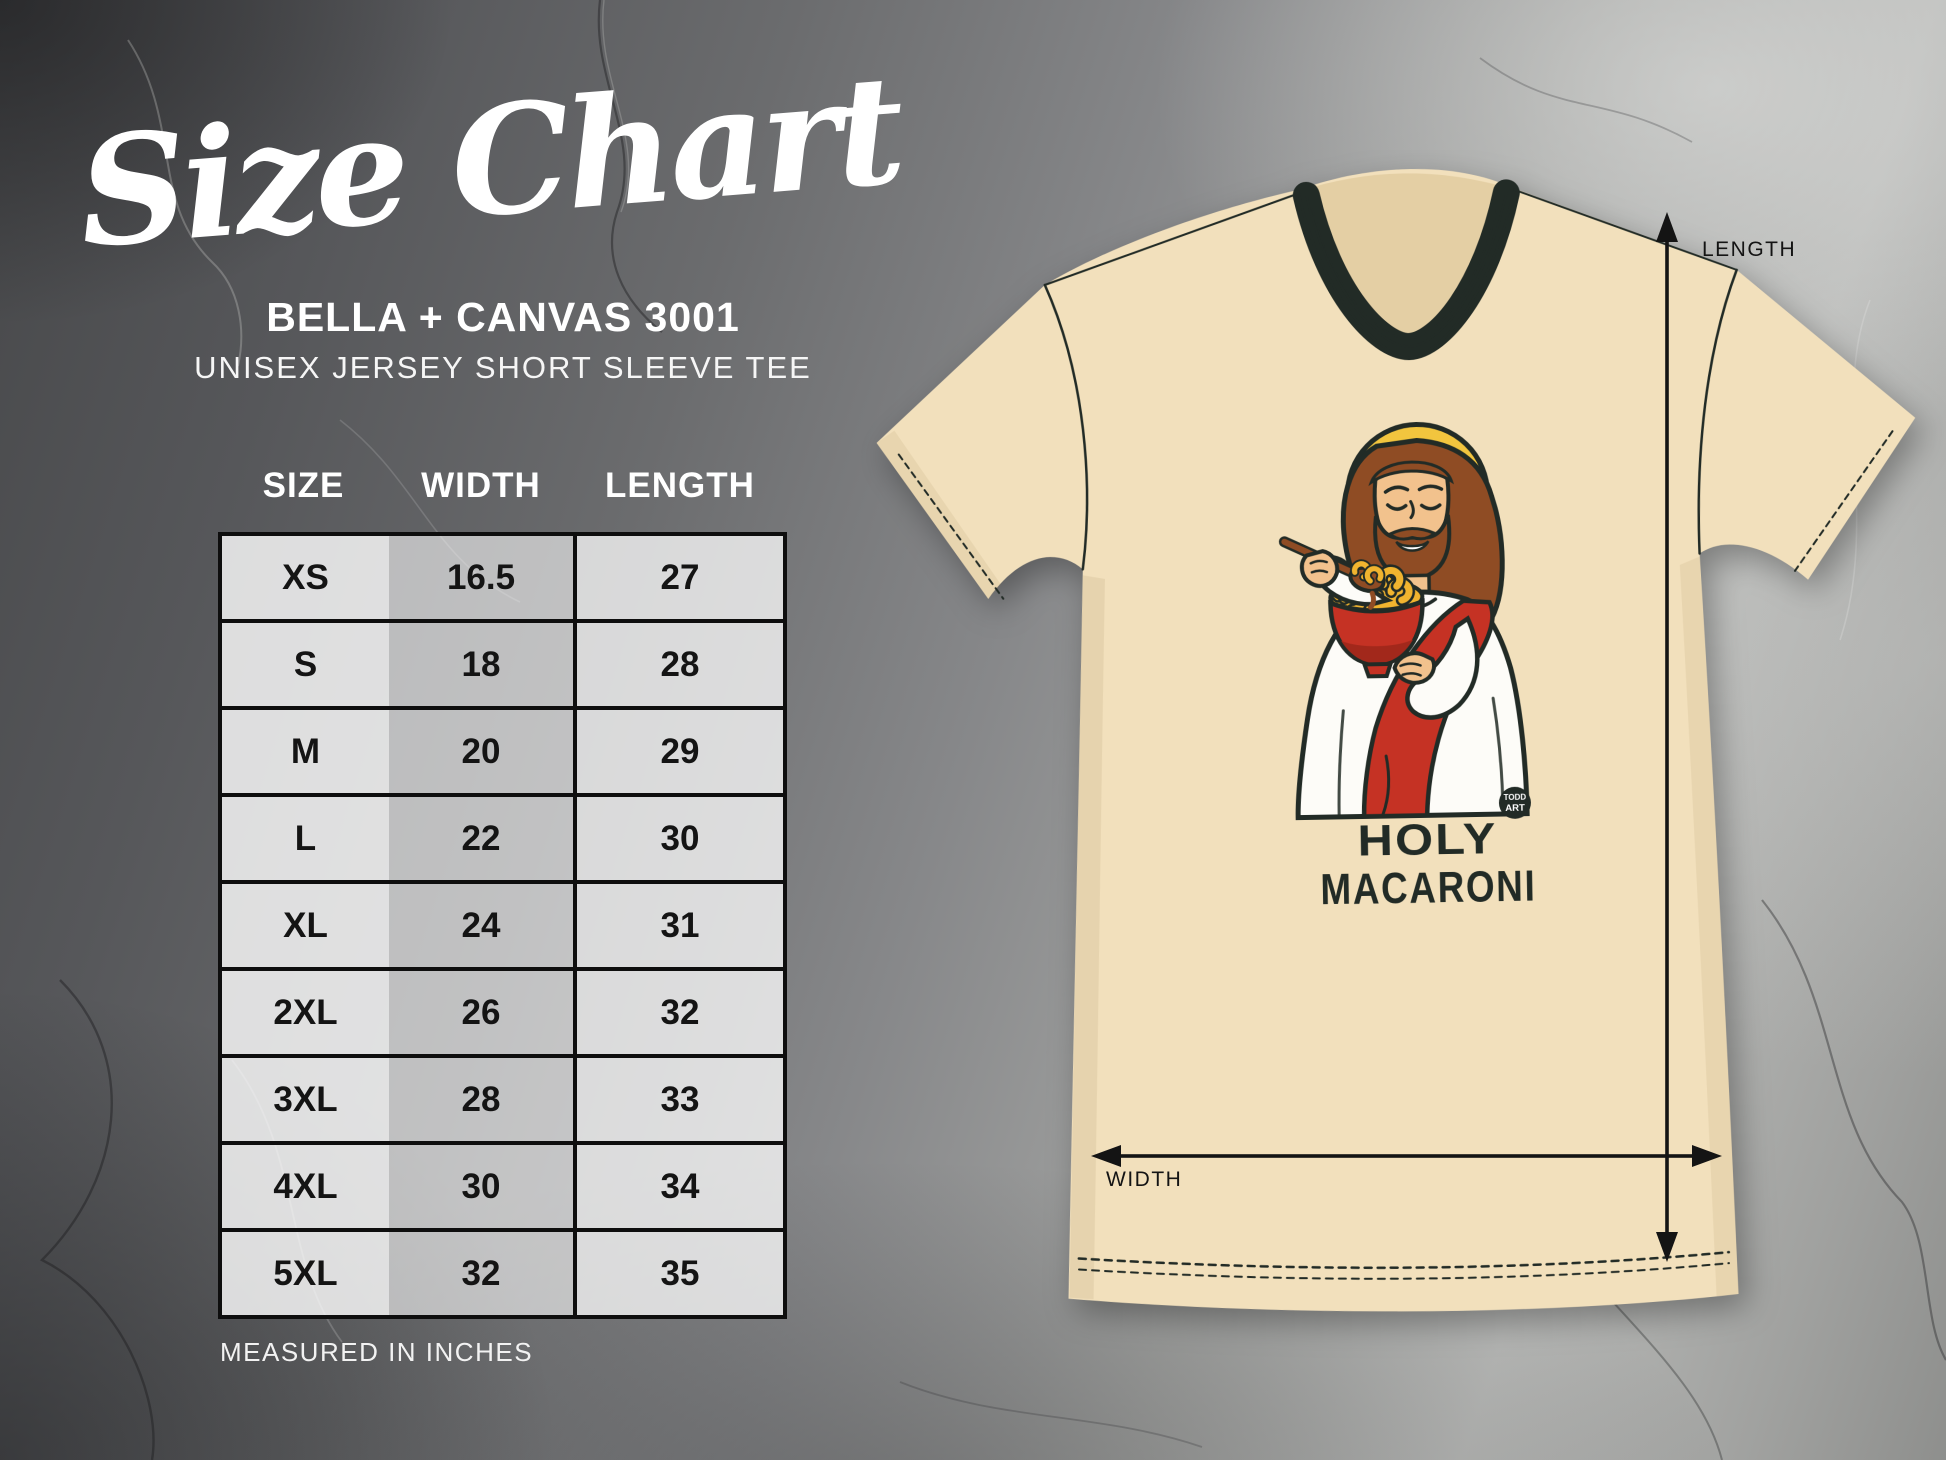 This screenshot has height=1460, width=1946. What do you see at coordinates (481, 664) in the screenshot?
I see `table-cell: 18` at bounding box center [481, 664].